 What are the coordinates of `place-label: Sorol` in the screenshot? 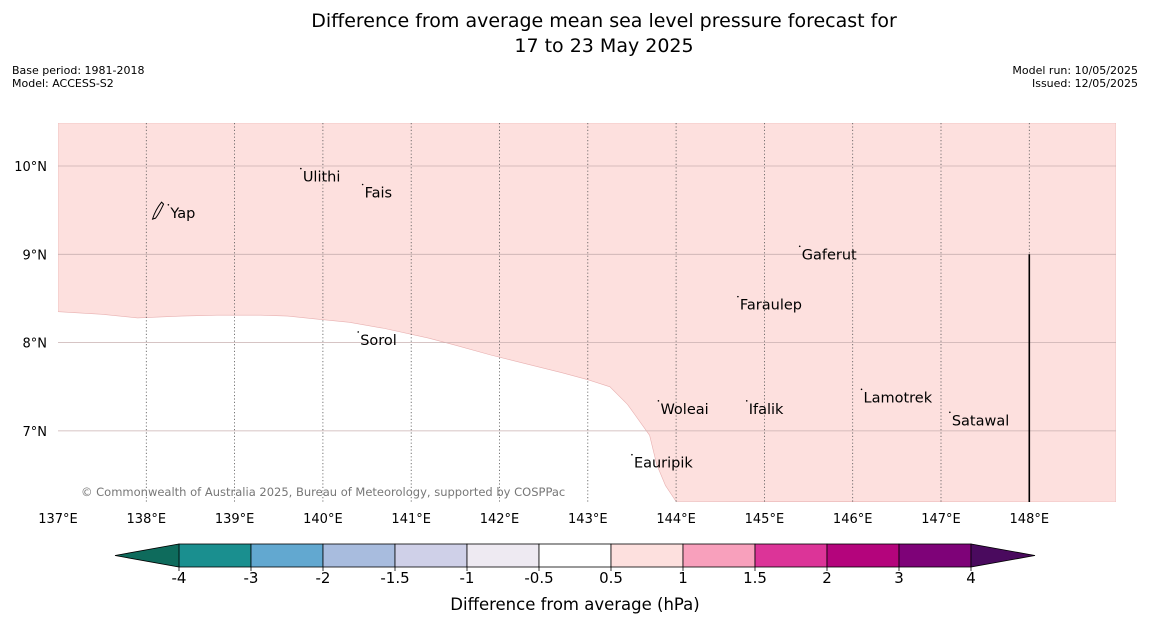 It's located at (378, 341).